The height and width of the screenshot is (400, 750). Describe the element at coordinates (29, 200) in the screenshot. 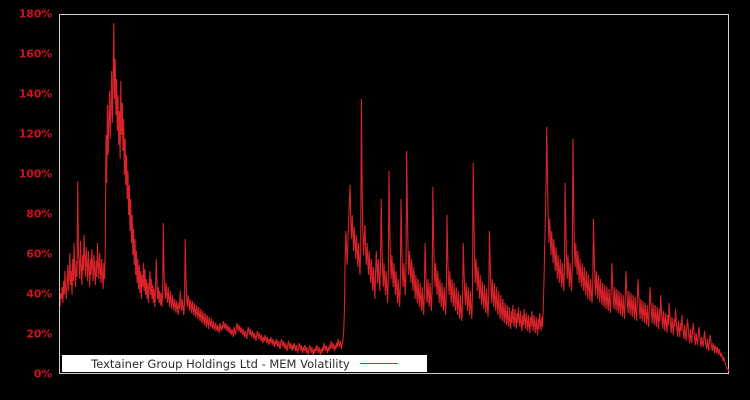

I see `y-axis: 0% 20% 40% 60% 80% 100% 120% 140% 160% 180%` at that location.